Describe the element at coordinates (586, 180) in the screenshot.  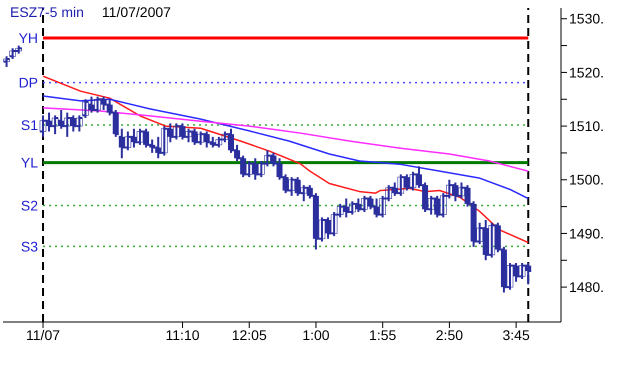
I see `y-tick-label: 1500.` at that location.